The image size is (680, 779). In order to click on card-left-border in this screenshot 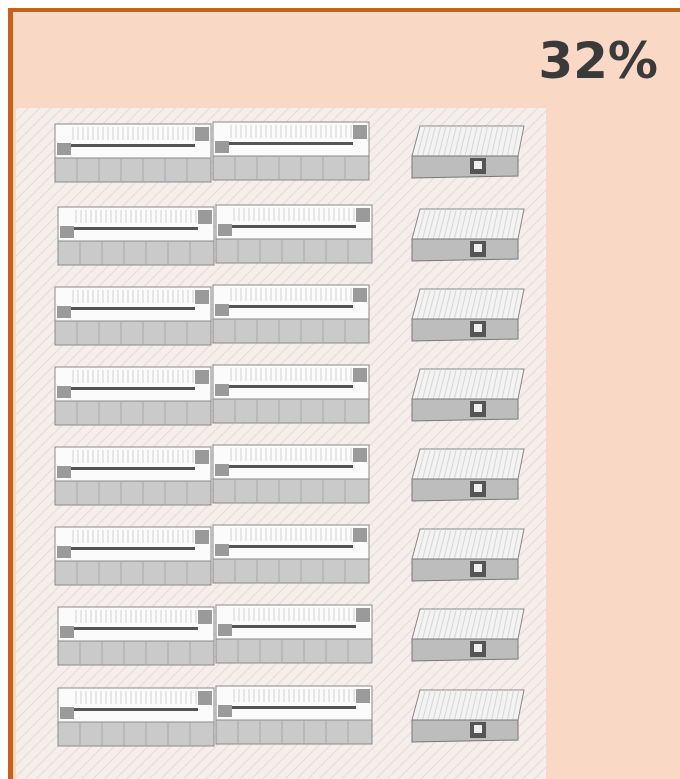, I will do `click(10, 393)`.